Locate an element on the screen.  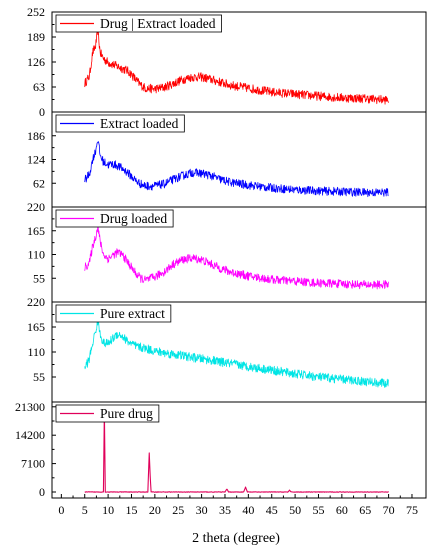
x-axis: 0 5 10 15 20 25 30 35 40 45 50 55 60 65 70 75 is located at coordinates (238, 505).